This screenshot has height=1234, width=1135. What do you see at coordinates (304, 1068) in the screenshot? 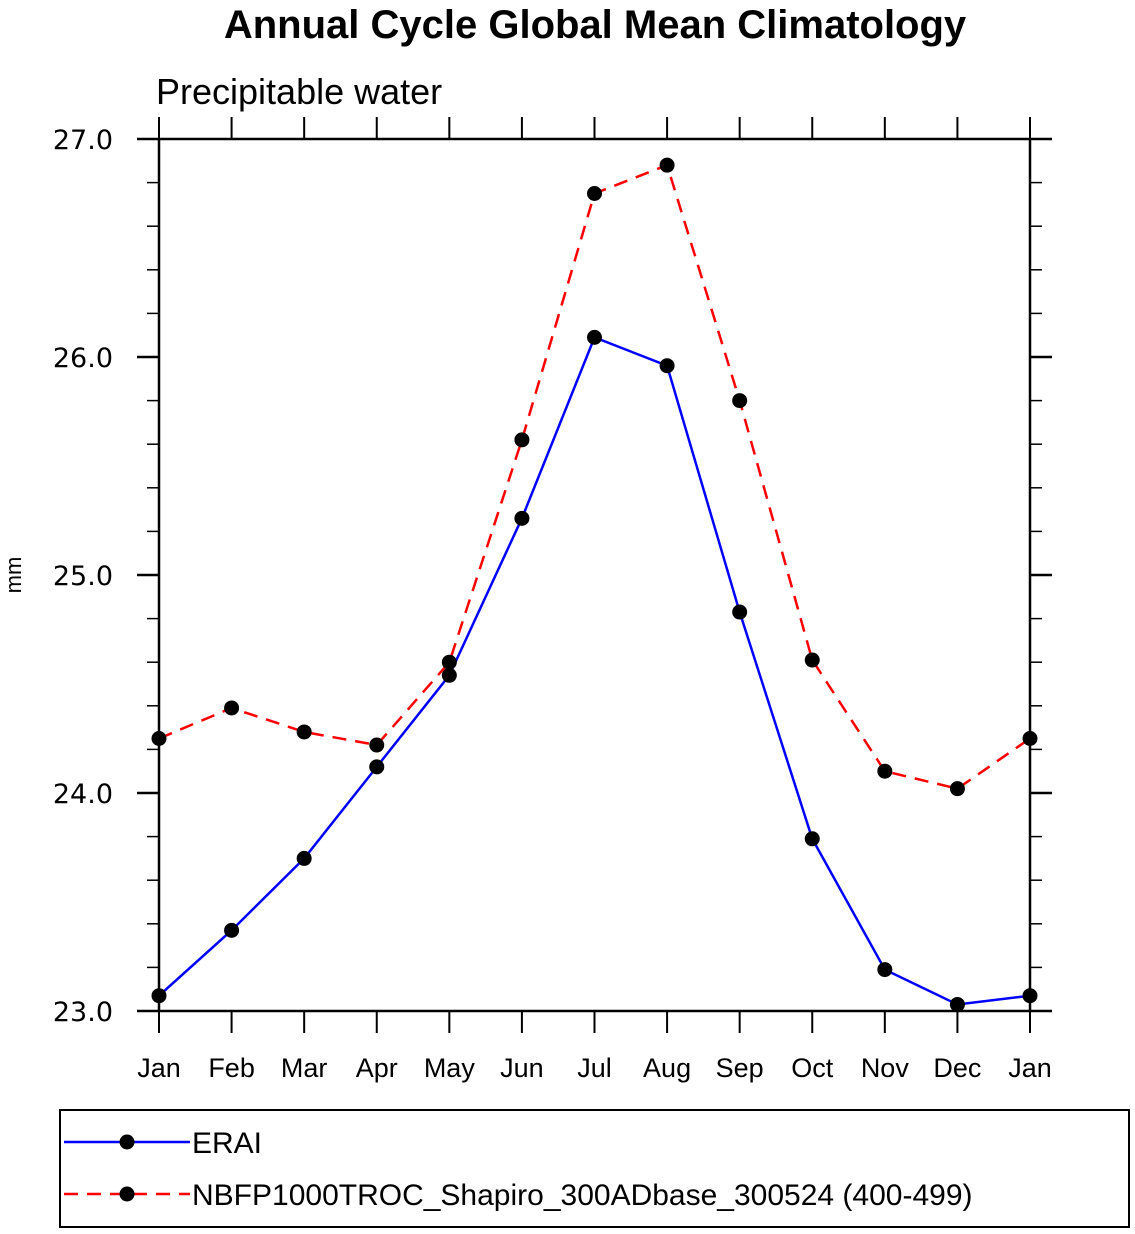
I see `x-tick-label: Mar` at bounding box center [304, 1068].